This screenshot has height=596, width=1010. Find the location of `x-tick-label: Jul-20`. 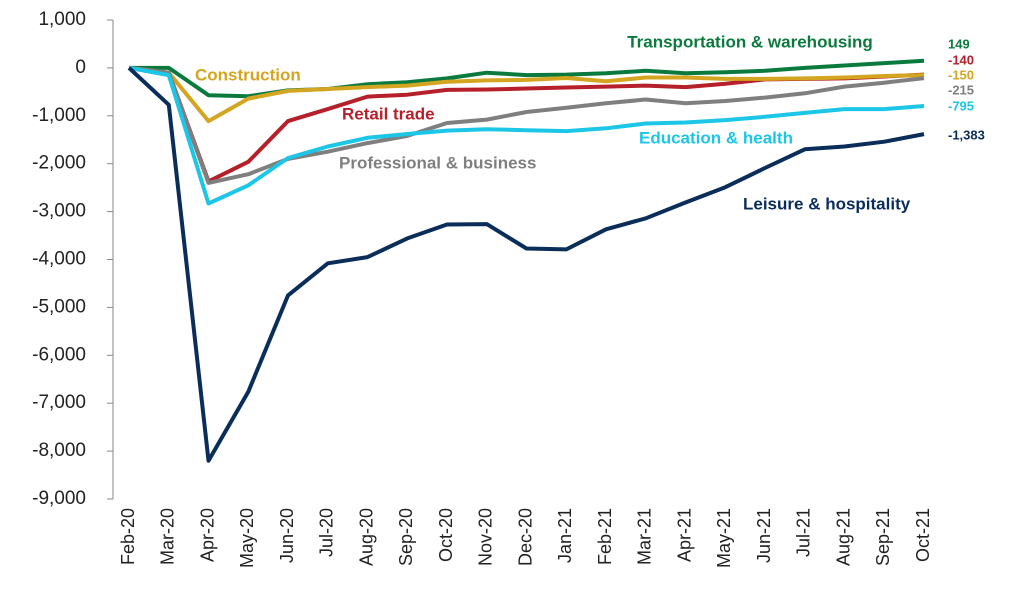

x-tick-label: Jul-20 is located at coordinates (327, 532).